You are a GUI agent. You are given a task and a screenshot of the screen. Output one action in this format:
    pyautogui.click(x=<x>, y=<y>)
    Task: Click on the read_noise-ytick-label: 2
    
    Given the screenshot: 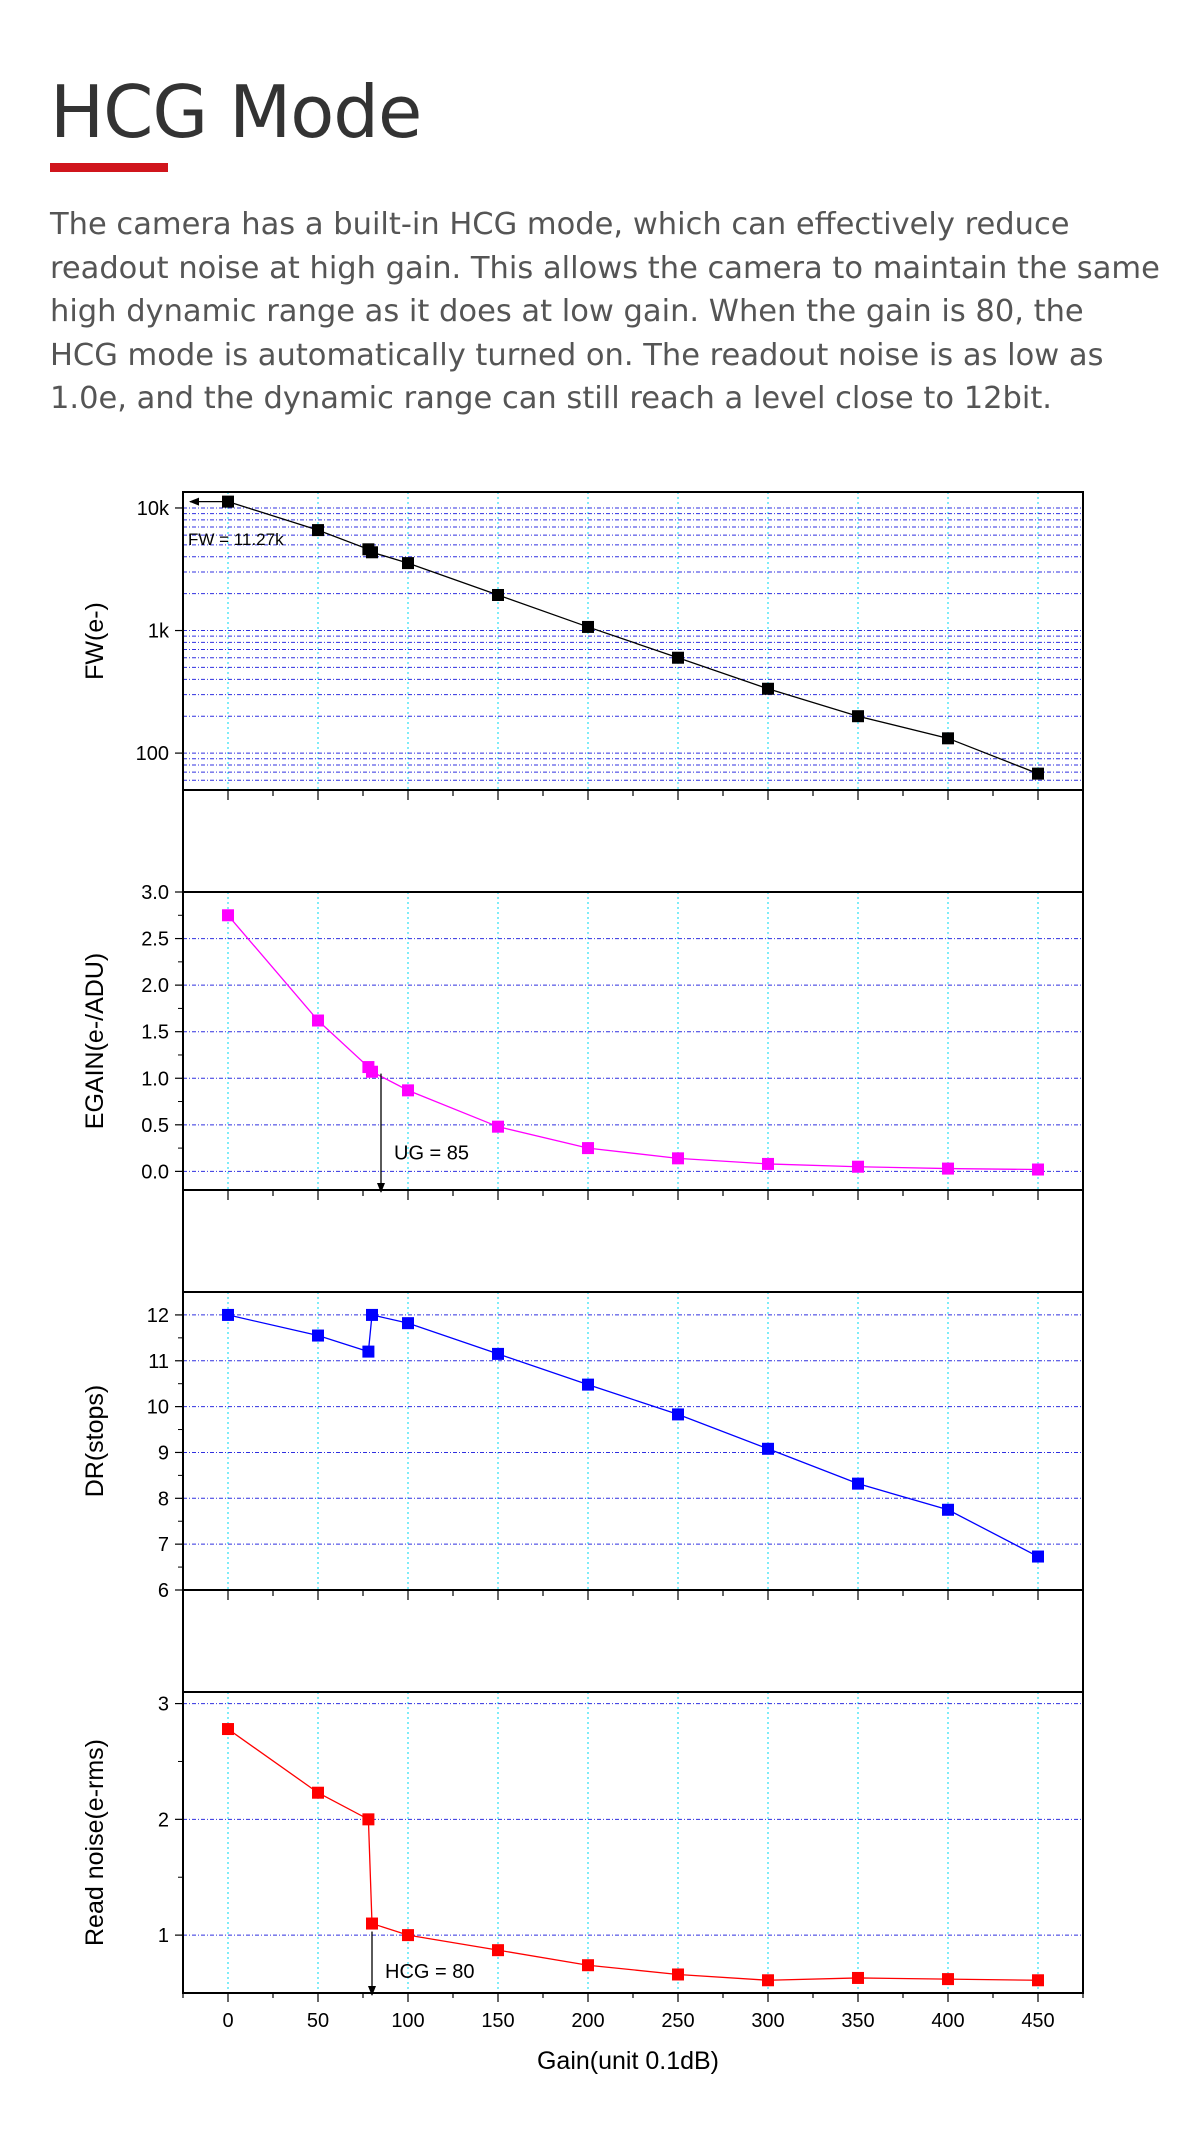 What is the action you would take?
    pyautogui.click(x=163, y=1820)
    